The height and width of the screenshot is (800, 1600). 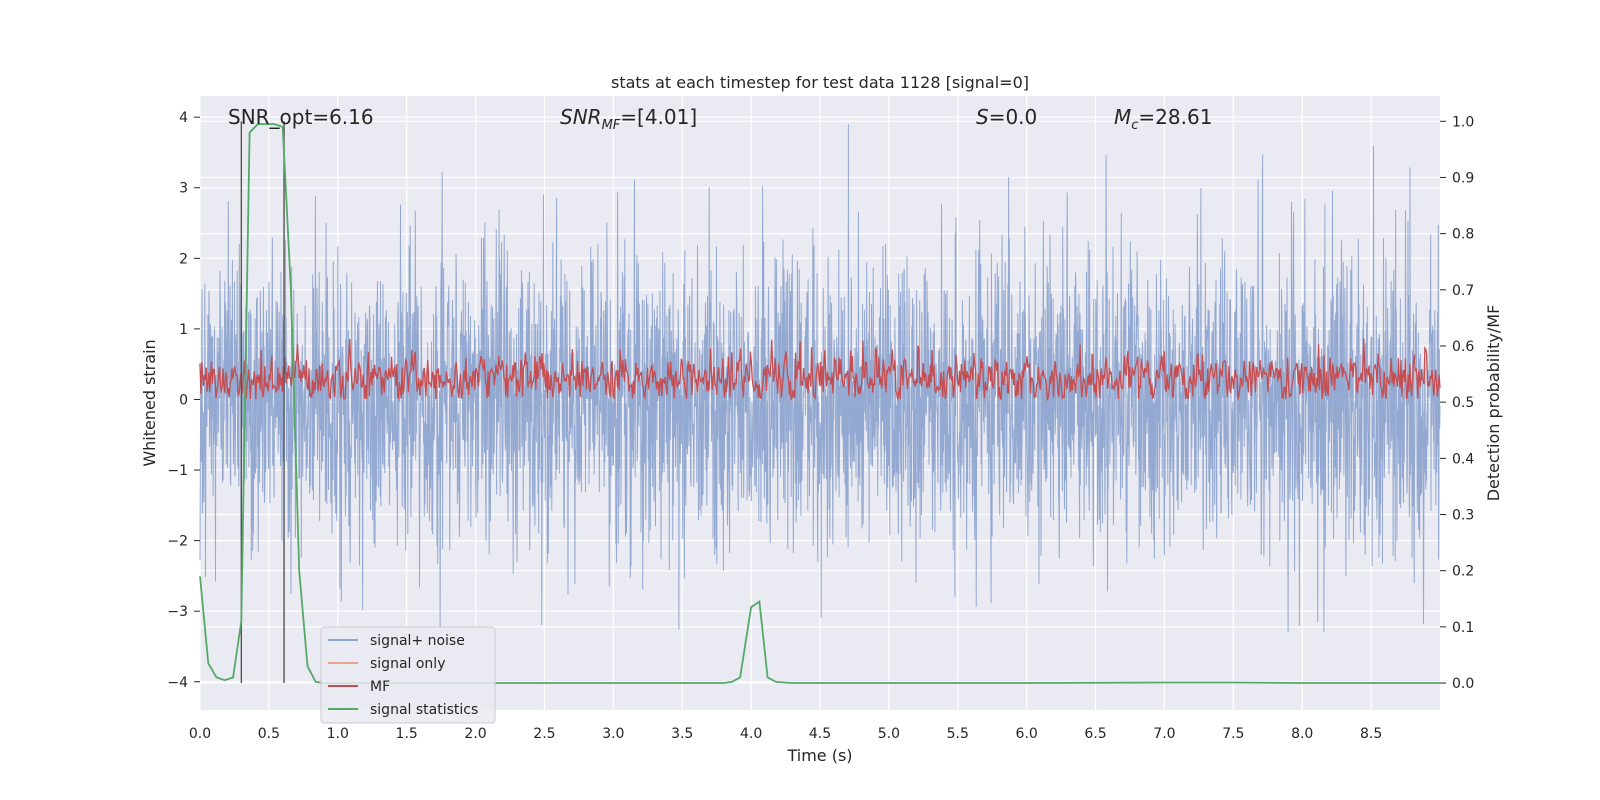 What do you see at coordinates (417, 641) in the screenshot?
I see `legend-label-signal-plus-noise: signal+ noise` at bounding box center [417, 641].